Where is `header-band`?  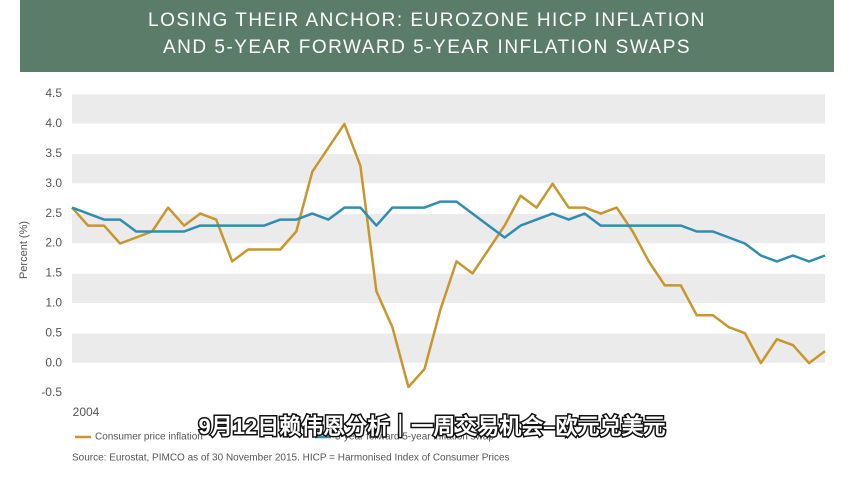 header-band is located at coordinates (427, 36).